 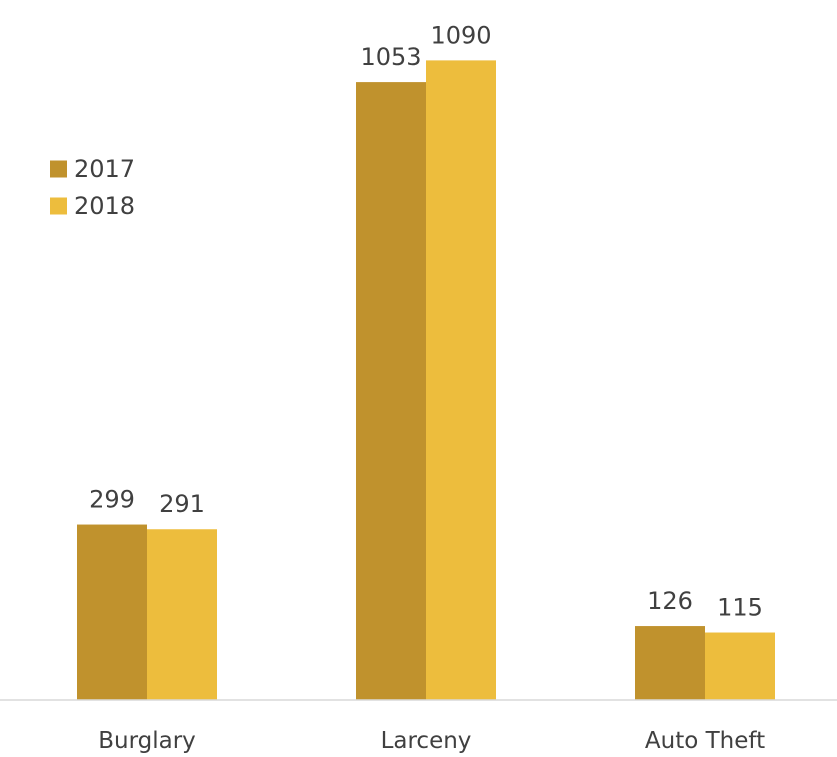 What do you see at coordinates (740, 666) in the screenshot?
I see `bar-auto-theft-2018` at bounding box center [740, 666].